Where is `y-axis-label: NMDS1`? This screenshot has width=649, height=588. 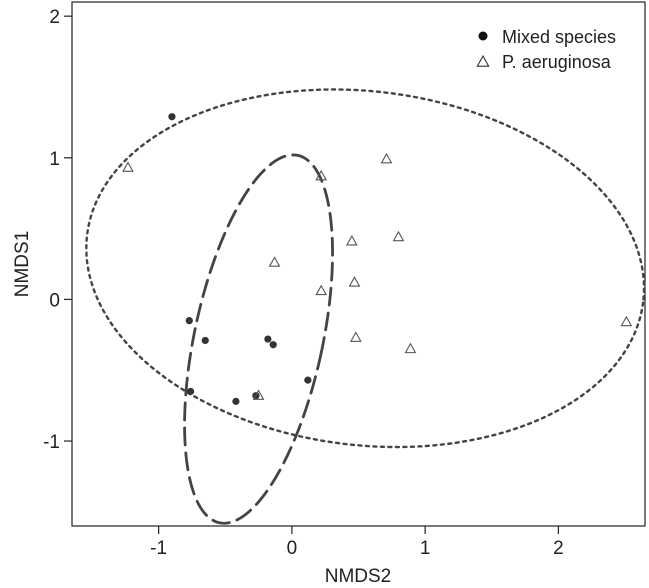 y-axis-label: NMDS1 is located at coordinates (22, 264).